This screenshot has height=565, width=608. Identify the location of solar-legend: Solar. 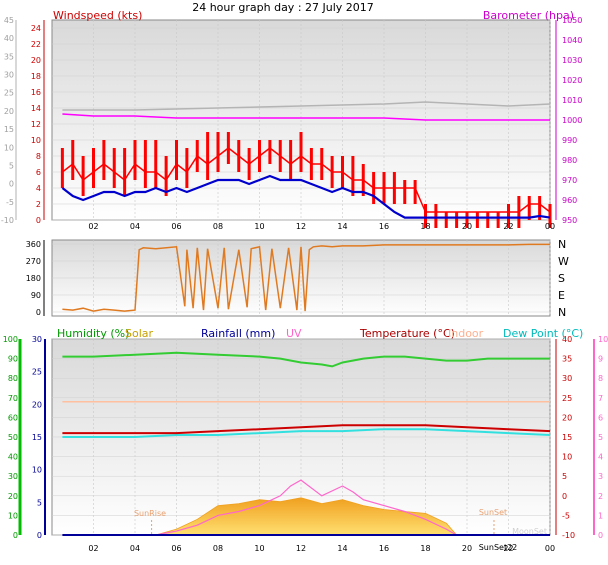
(139, 333).